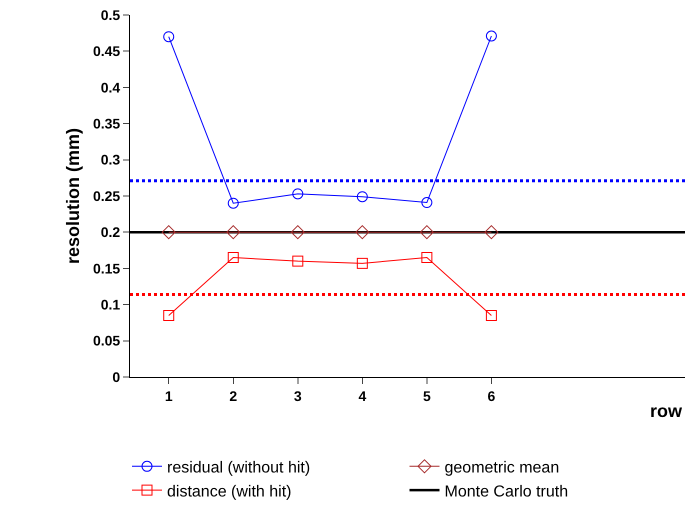 The image size is (687, 517). Describe the element at coordinates (110, 232) in the screenshot. I see `y-tick-label: 0.2` at that location.